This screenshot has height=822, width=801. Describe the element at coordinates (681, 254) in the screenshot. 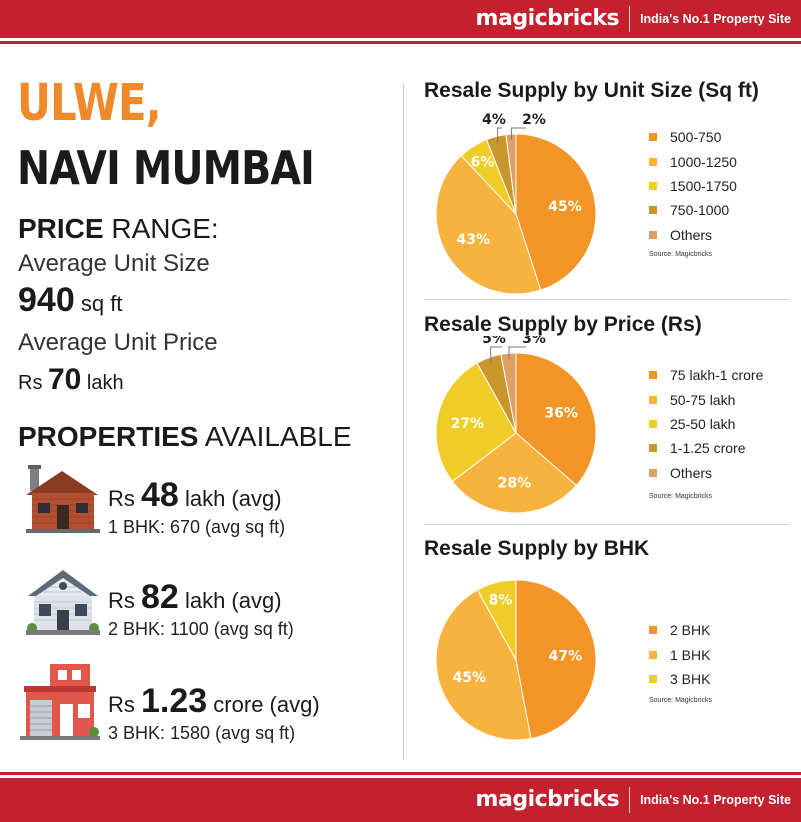

I see `chart-unit-size-source: Source: Magicbricks` at that location.